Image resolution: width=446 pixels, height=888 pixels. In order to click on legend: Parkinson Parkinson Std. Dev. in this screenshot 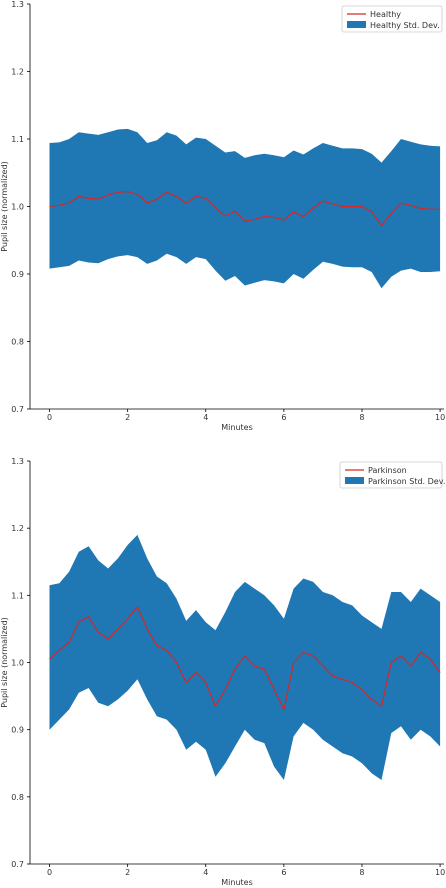, I will do `click(392, 475)`.